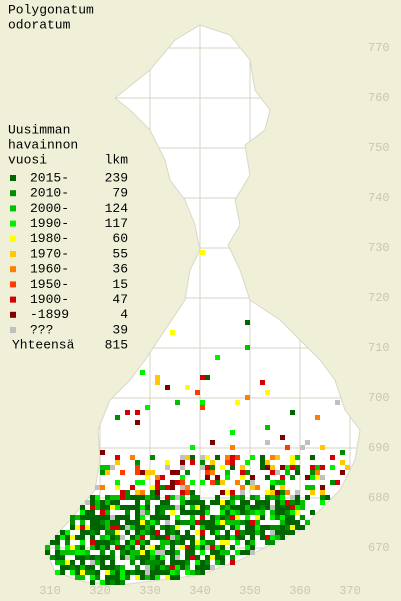 This screenshot has width=401, height=601. I want to click on legend-swatch, so click(13, 284).